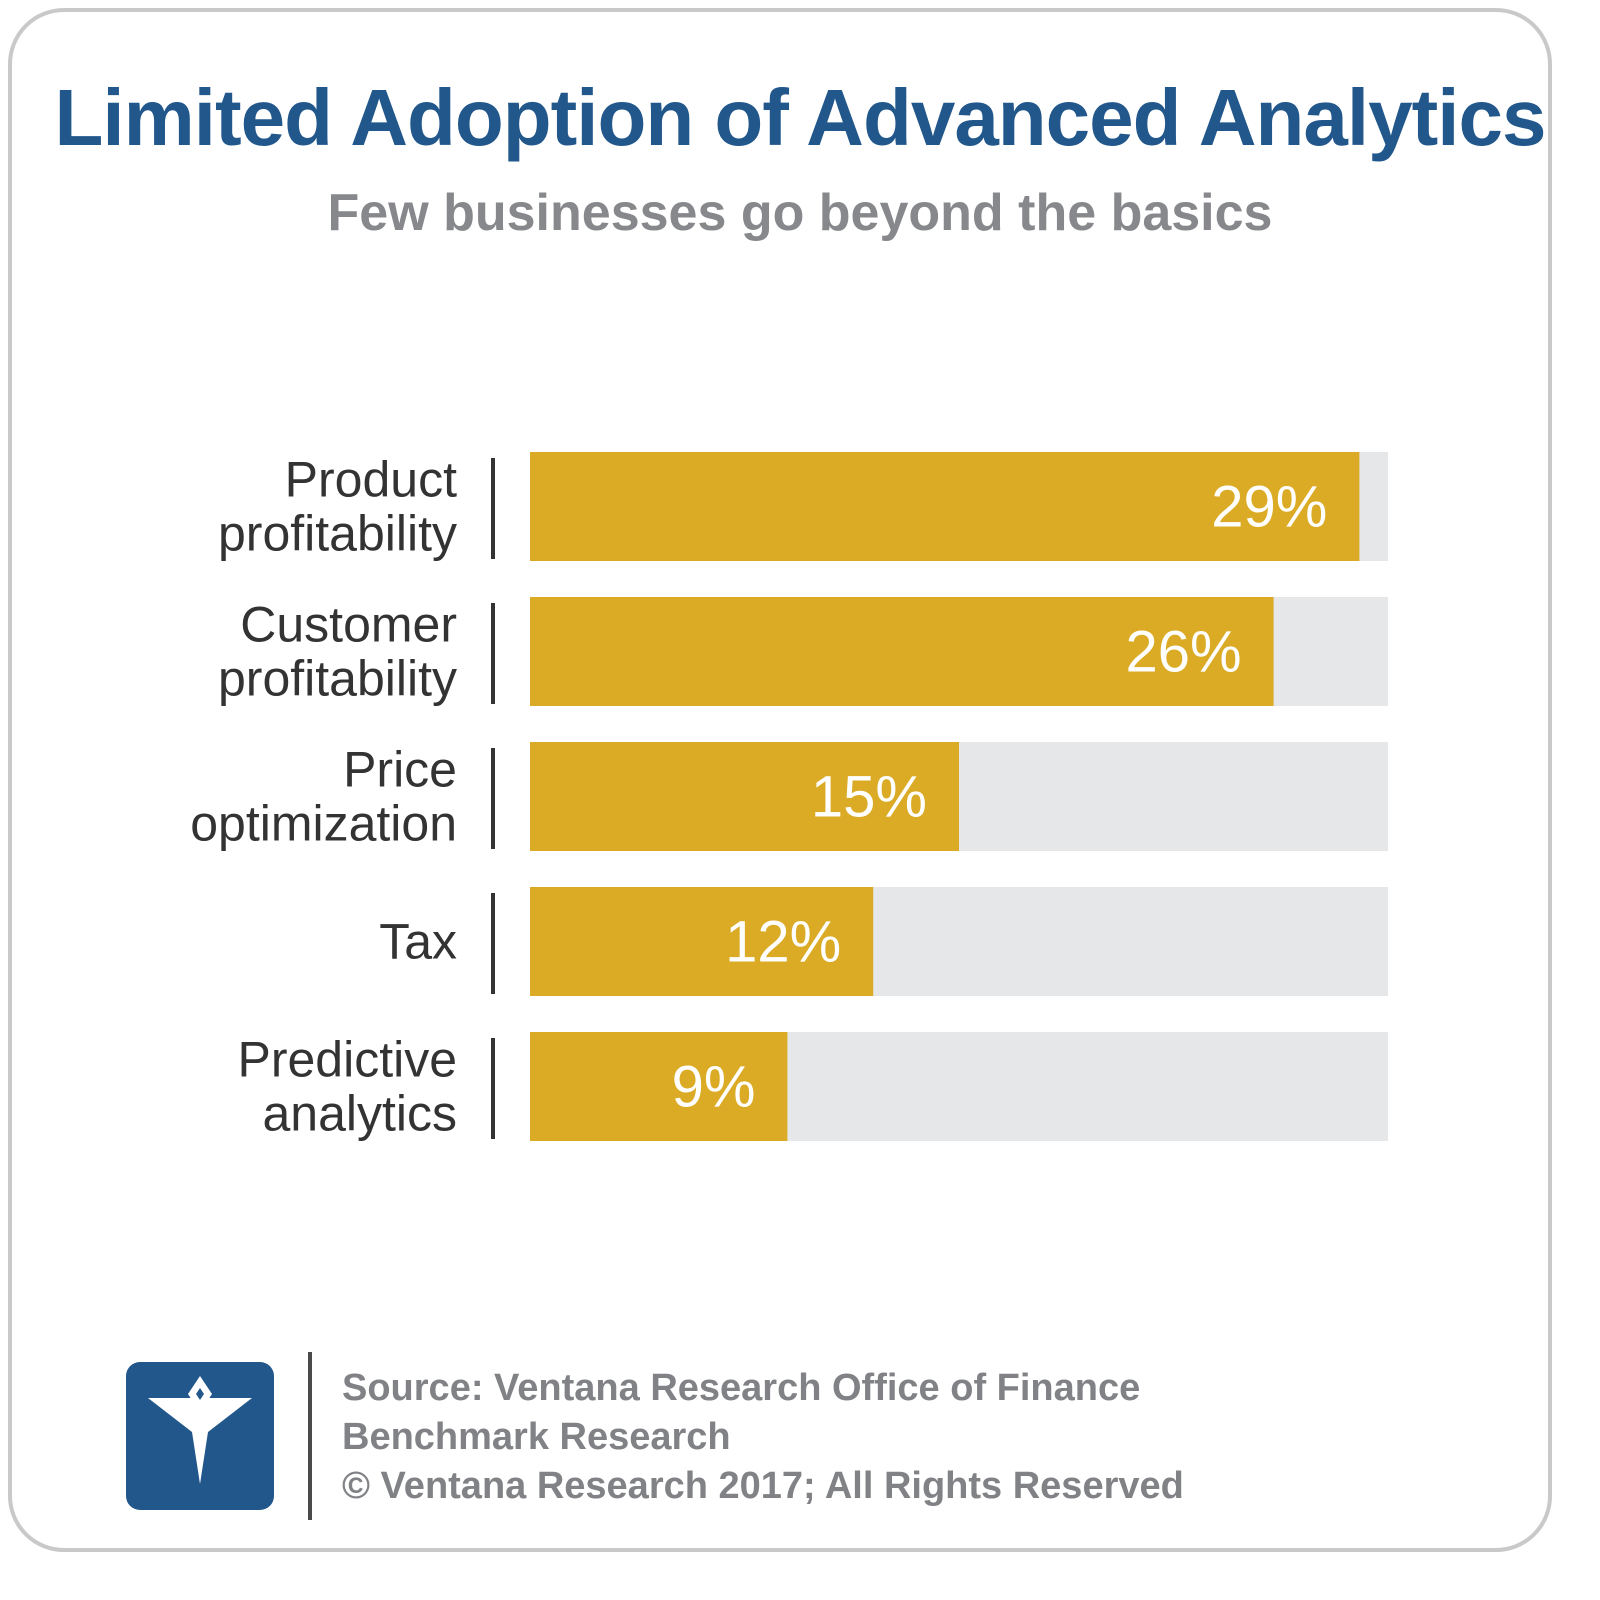 The width and height of the screenshot is (1600, 1600). I want to click on data-label: 9%, so click(714, 1087).